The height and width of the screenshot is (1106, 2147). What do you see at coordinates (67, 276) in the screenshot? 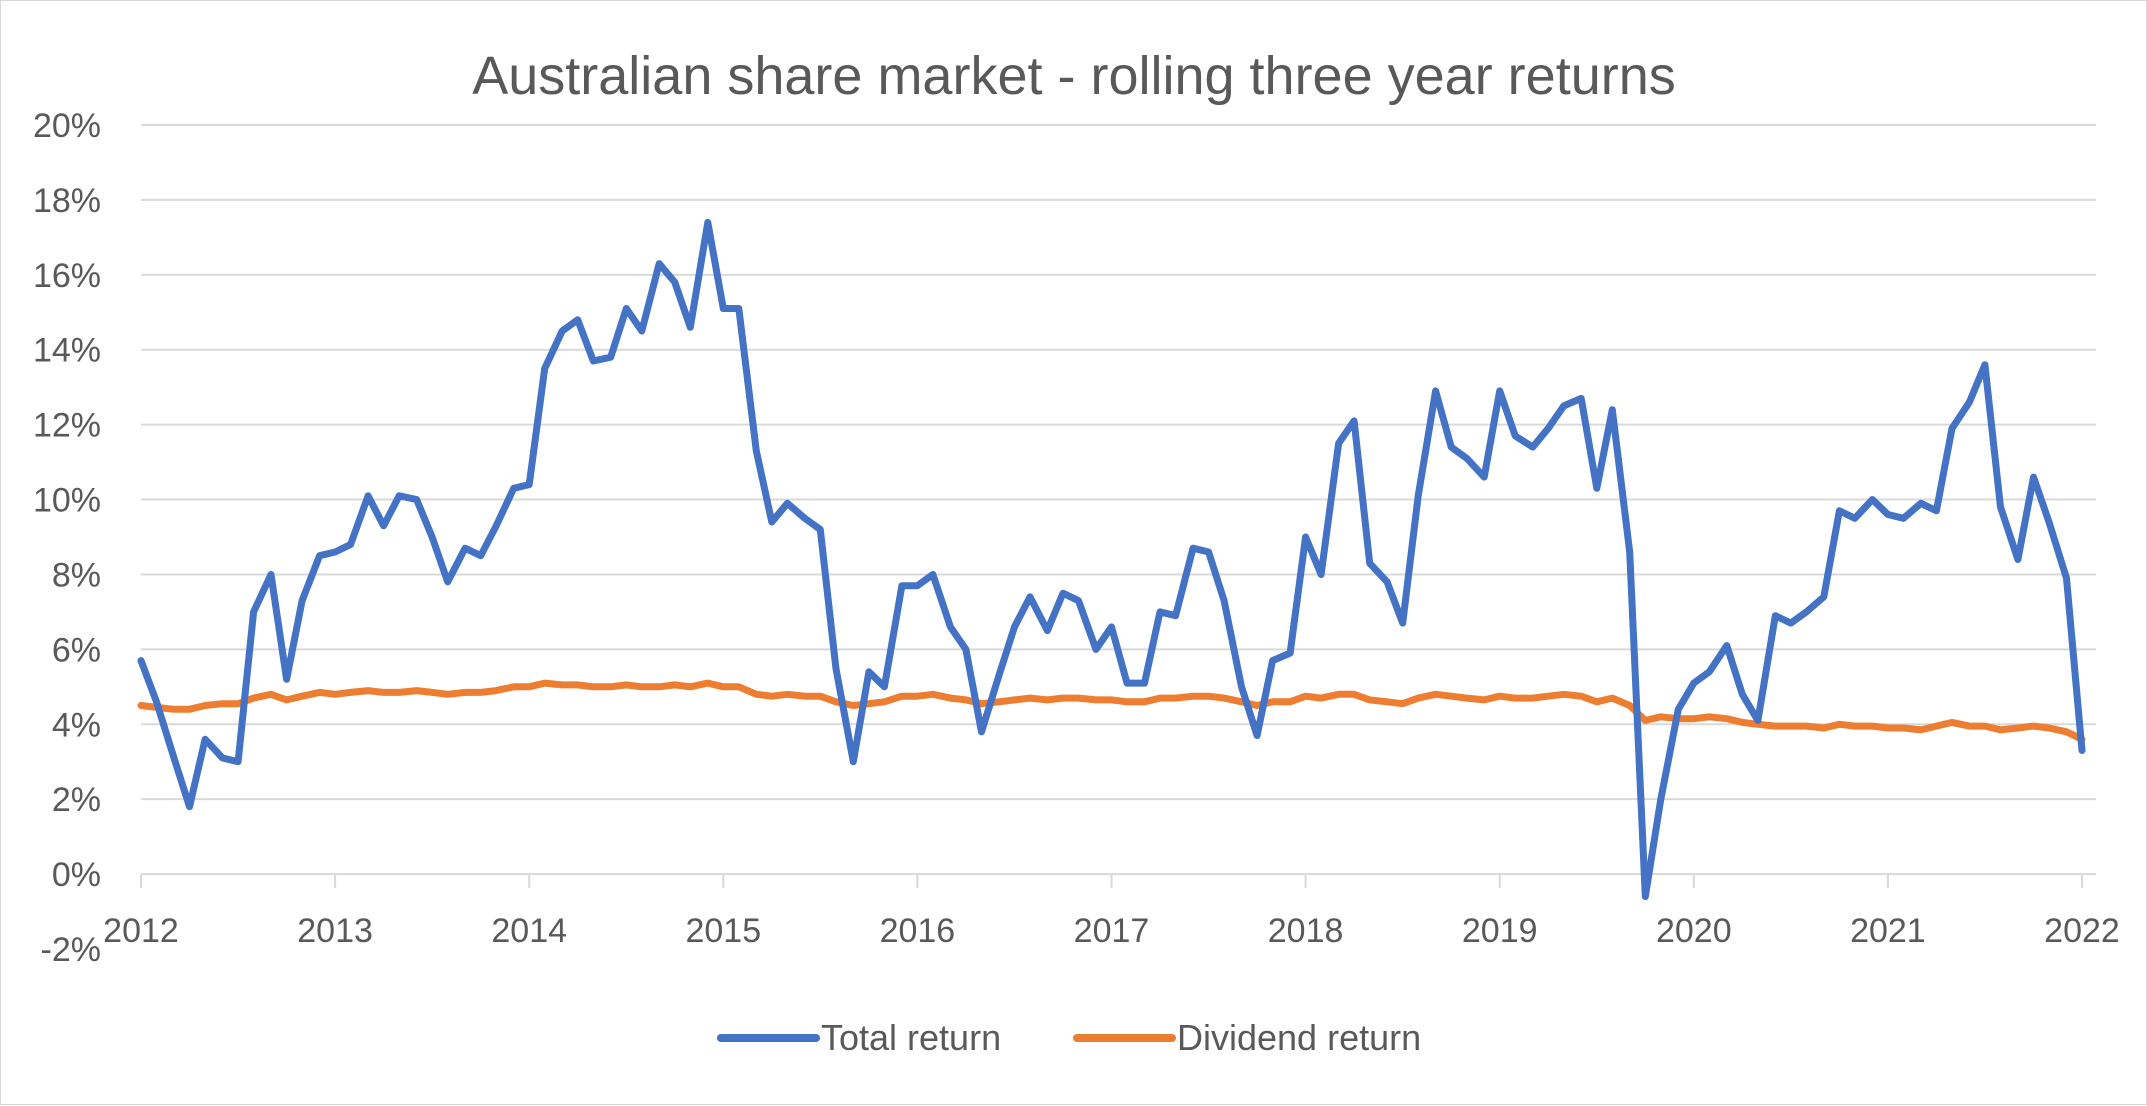
I see `y-tick-label: 16%` at bounding box center [67, 276].